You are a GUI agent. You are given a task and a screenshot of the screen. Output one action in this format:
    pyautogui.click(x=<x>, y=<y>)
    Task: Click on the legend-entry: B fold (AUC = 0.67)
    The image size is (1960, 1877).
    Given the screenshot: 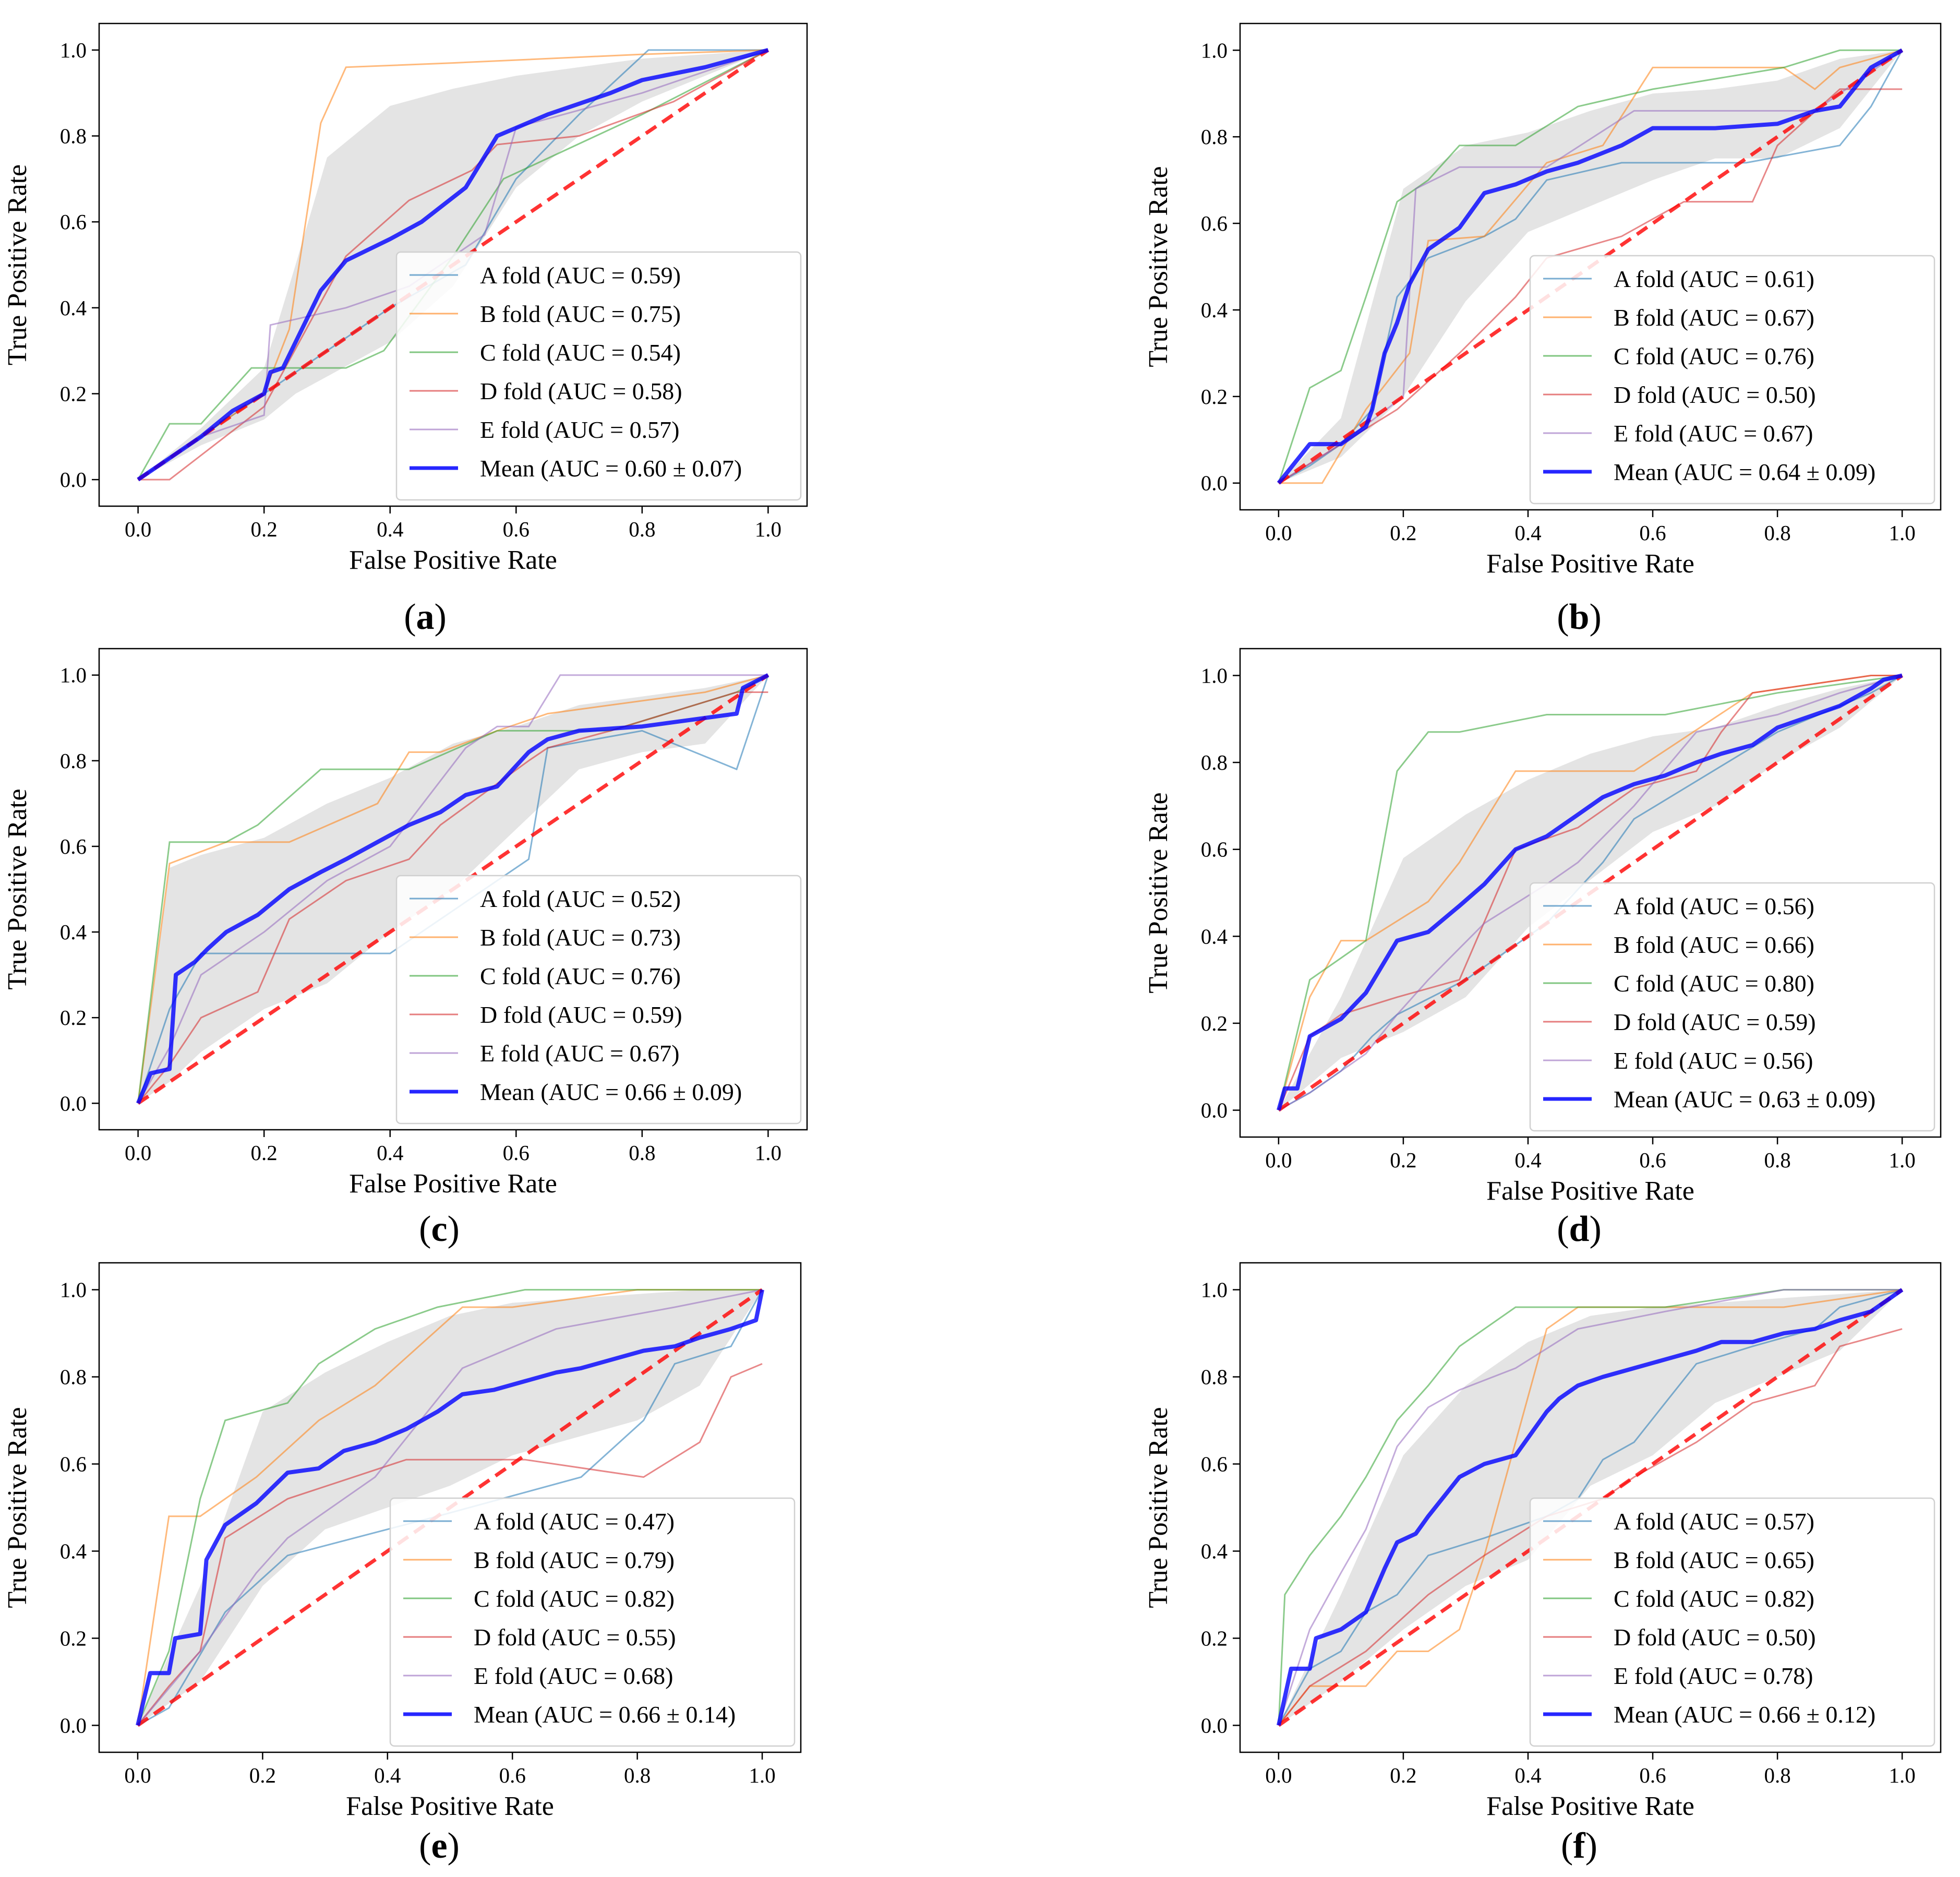 What is the action you would take?
    pyautogui.click(x=1714, y=317)
    